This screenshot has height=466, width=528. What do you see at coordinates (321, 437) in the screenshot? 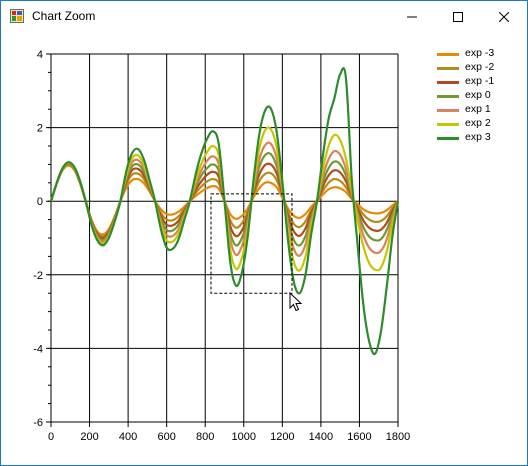
I see `x-tick-label: 1400` at bounding box center [321, 437].